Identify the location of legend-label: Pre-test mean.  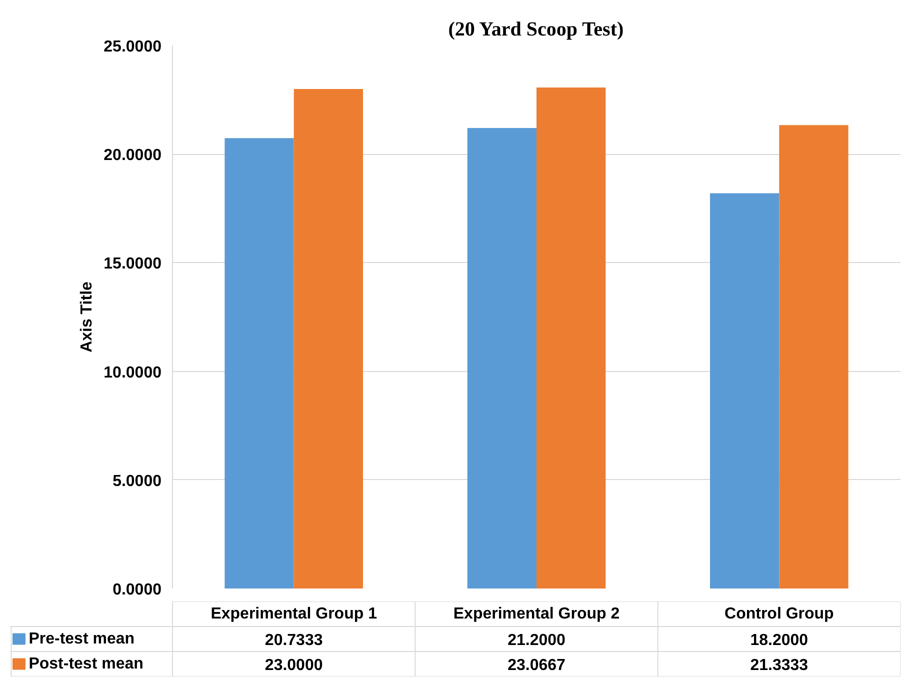
(81, 639).